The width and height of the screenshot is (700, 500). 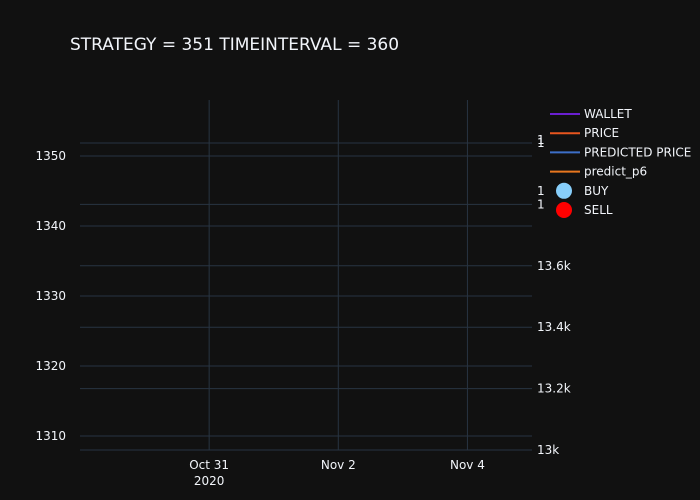 I want to click on x-tick-label: Nov 2, so click(x=338, y=465).